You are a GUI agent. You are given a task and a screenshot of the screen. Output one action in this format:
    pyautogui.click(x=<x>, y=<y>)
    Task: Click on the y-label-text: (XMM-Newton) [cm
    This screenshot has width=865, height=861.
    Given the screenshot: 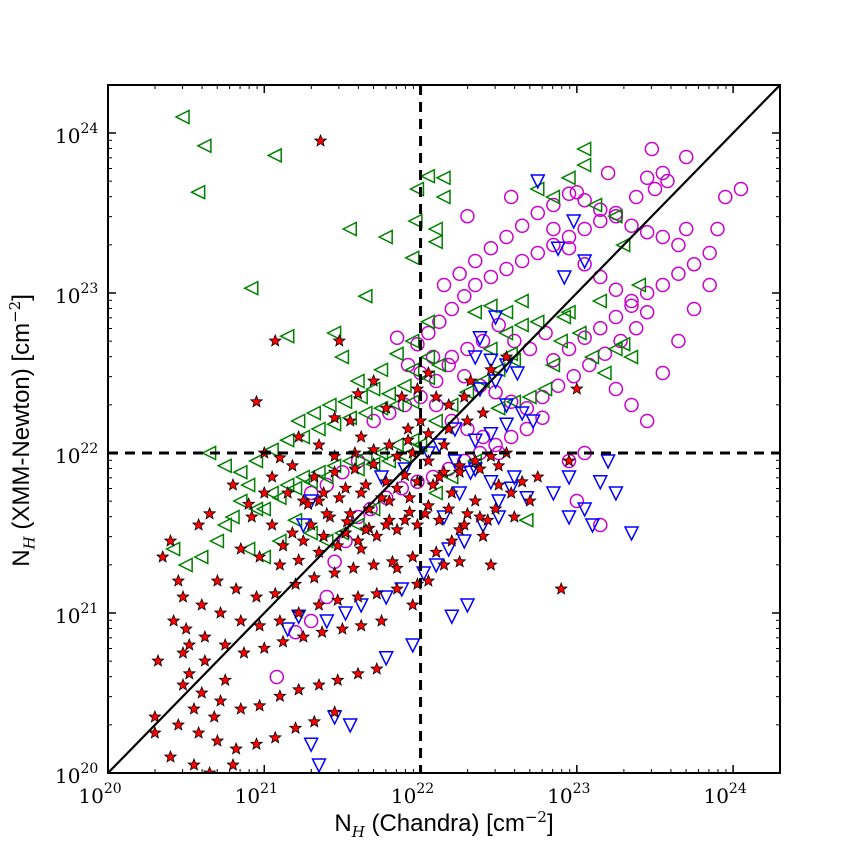 What is the action you would take?
    pyautogui.click(x=21, y=429)
    